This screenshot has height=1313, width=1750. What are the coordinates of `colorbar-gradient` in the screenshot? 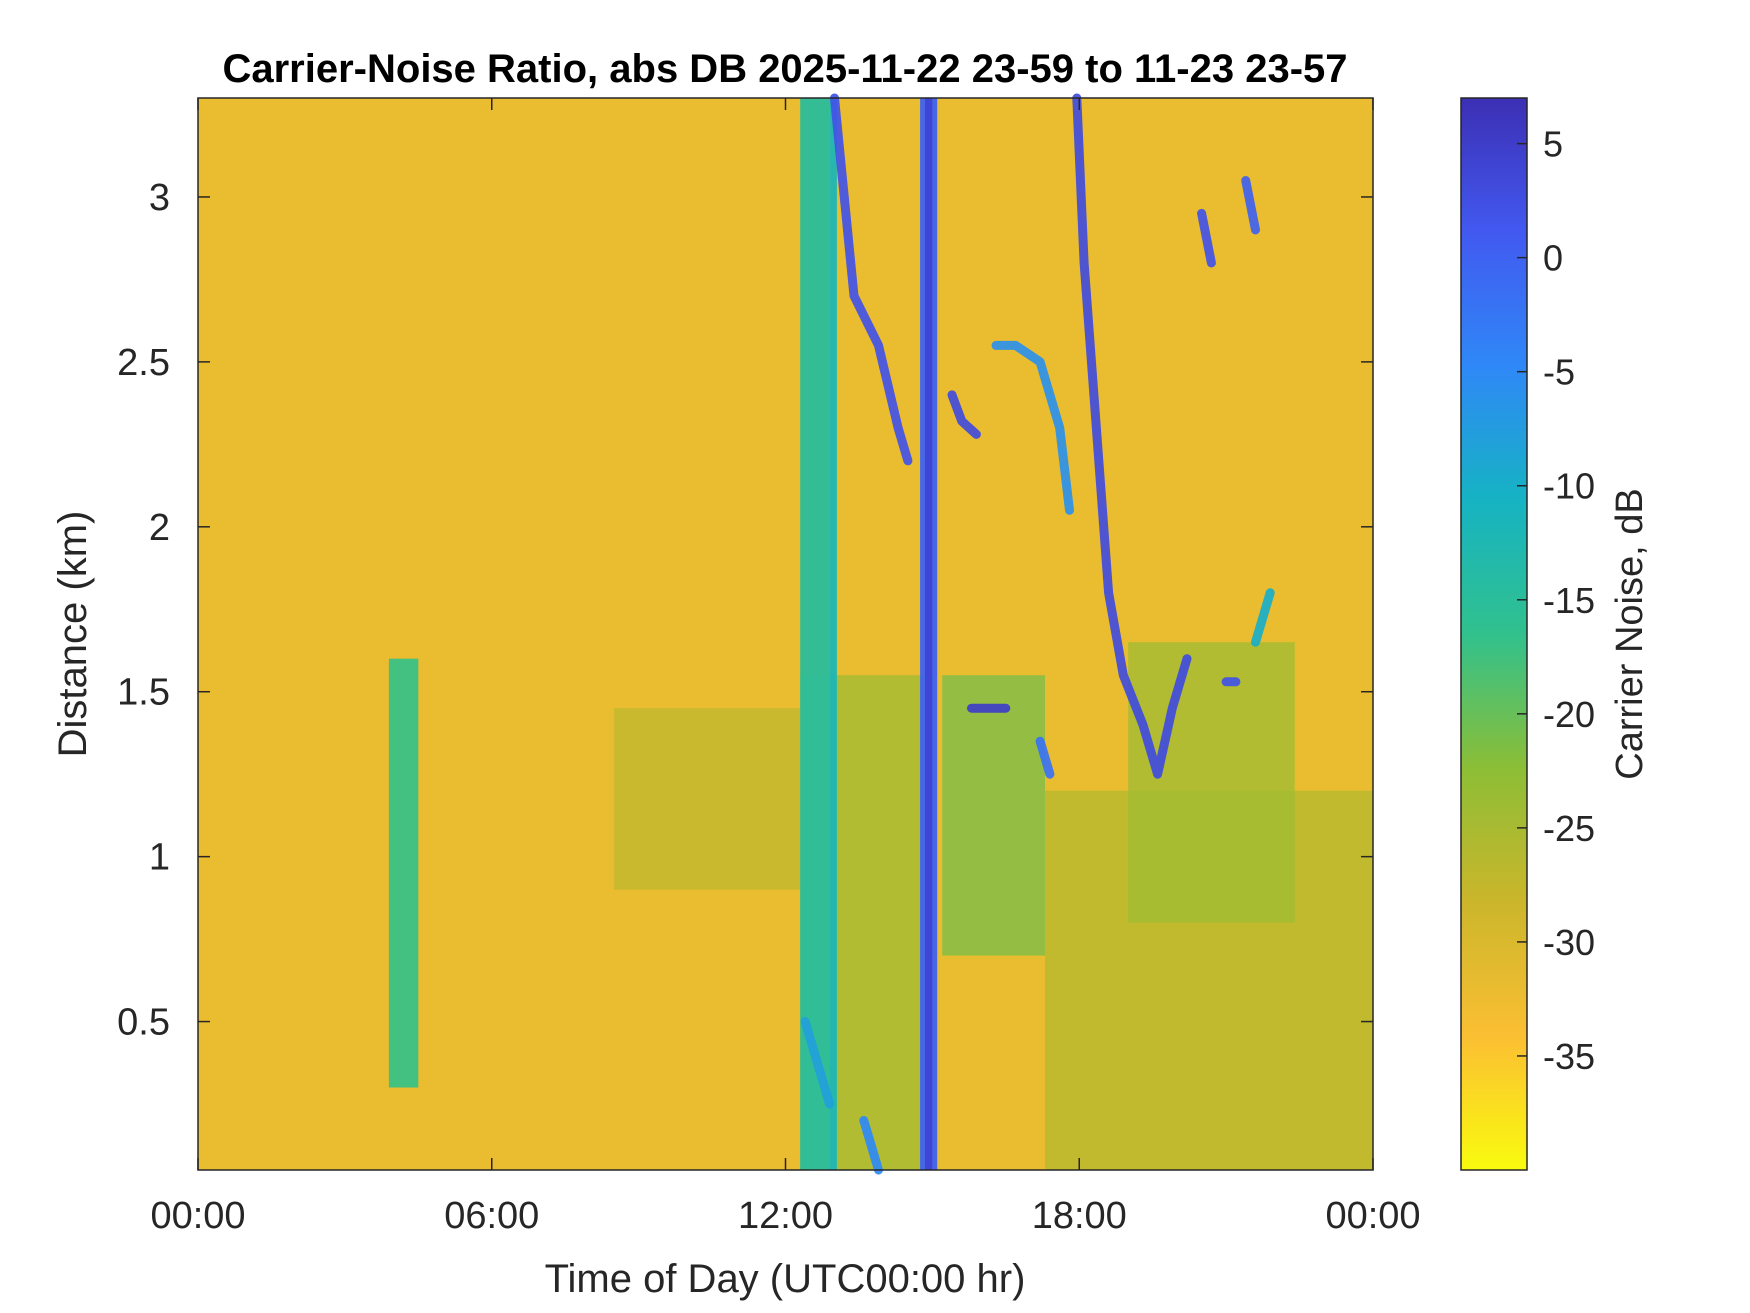 It's located at (1494, 634).